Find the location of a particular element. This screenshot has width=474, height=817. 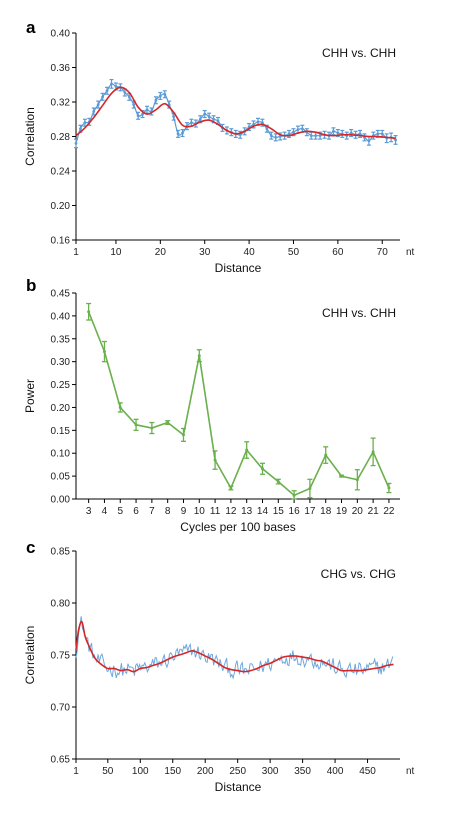

x-unit-label: nt is located at coordinates (410, 771).